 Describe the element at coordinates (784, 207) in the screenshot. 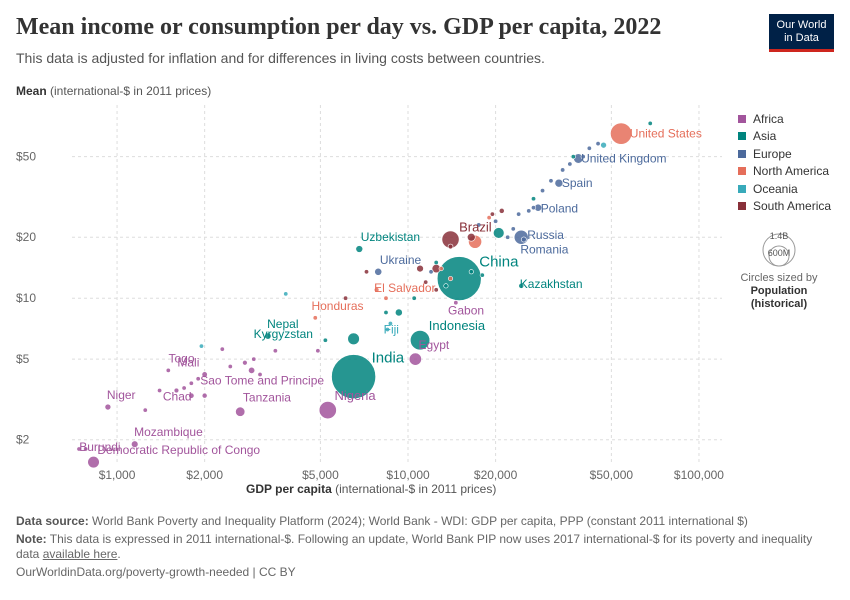

I see `legend-item-south-america: South America` at that location.